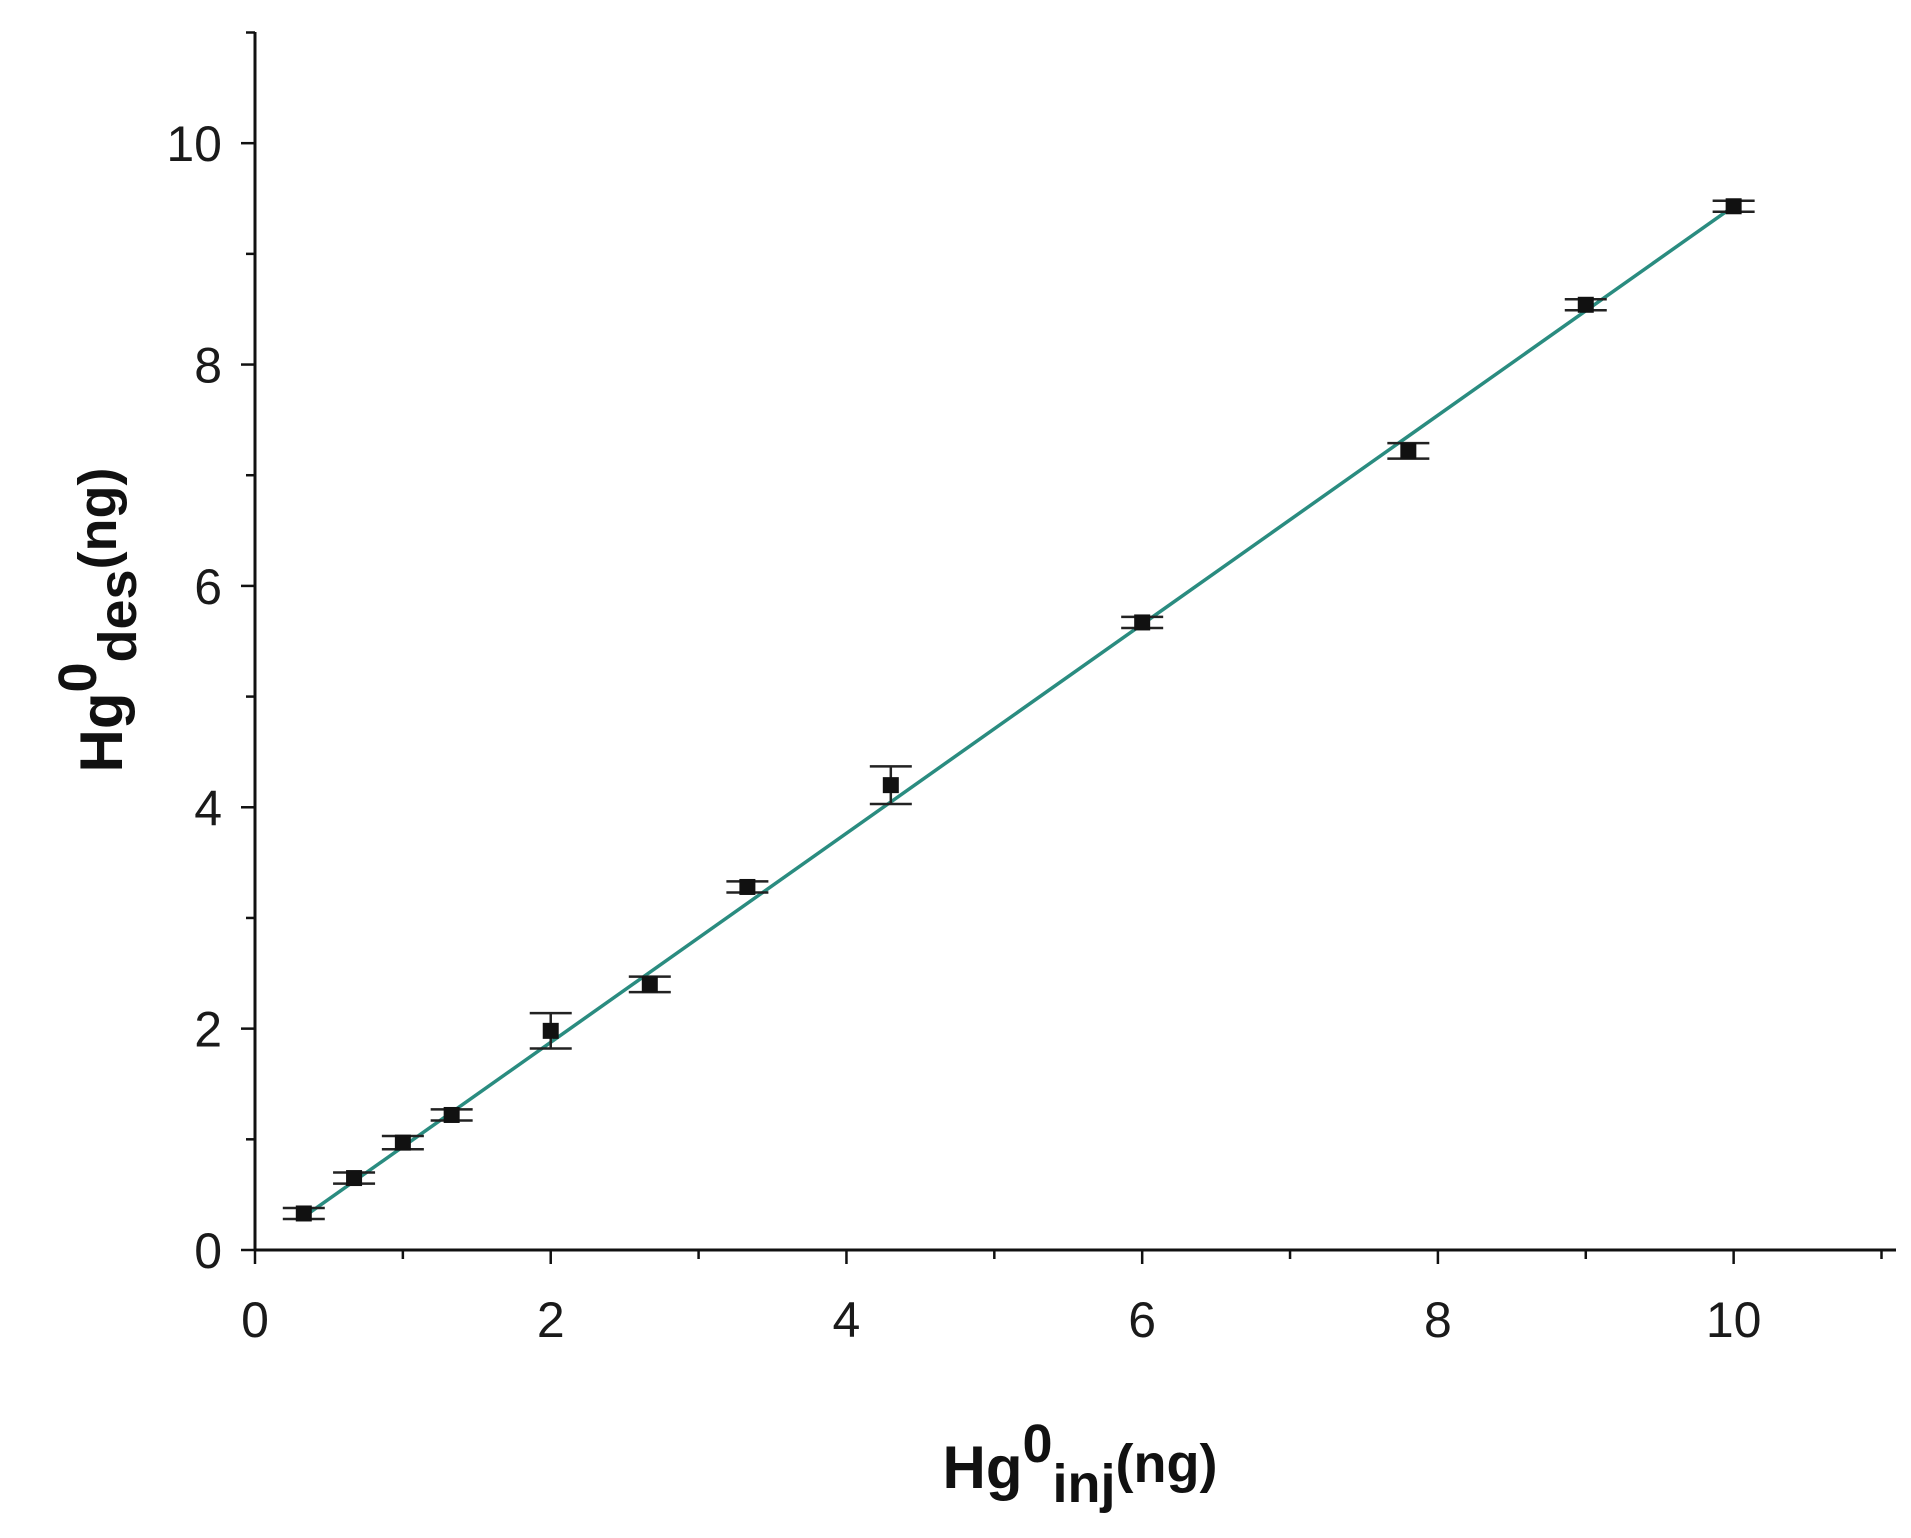 Image resolution: width=1911 pixels, height=1538 pixels. Describe the element at coordinates (78, 677) in the screenshot. I see `y-axis-title-sup: 0` at that location.